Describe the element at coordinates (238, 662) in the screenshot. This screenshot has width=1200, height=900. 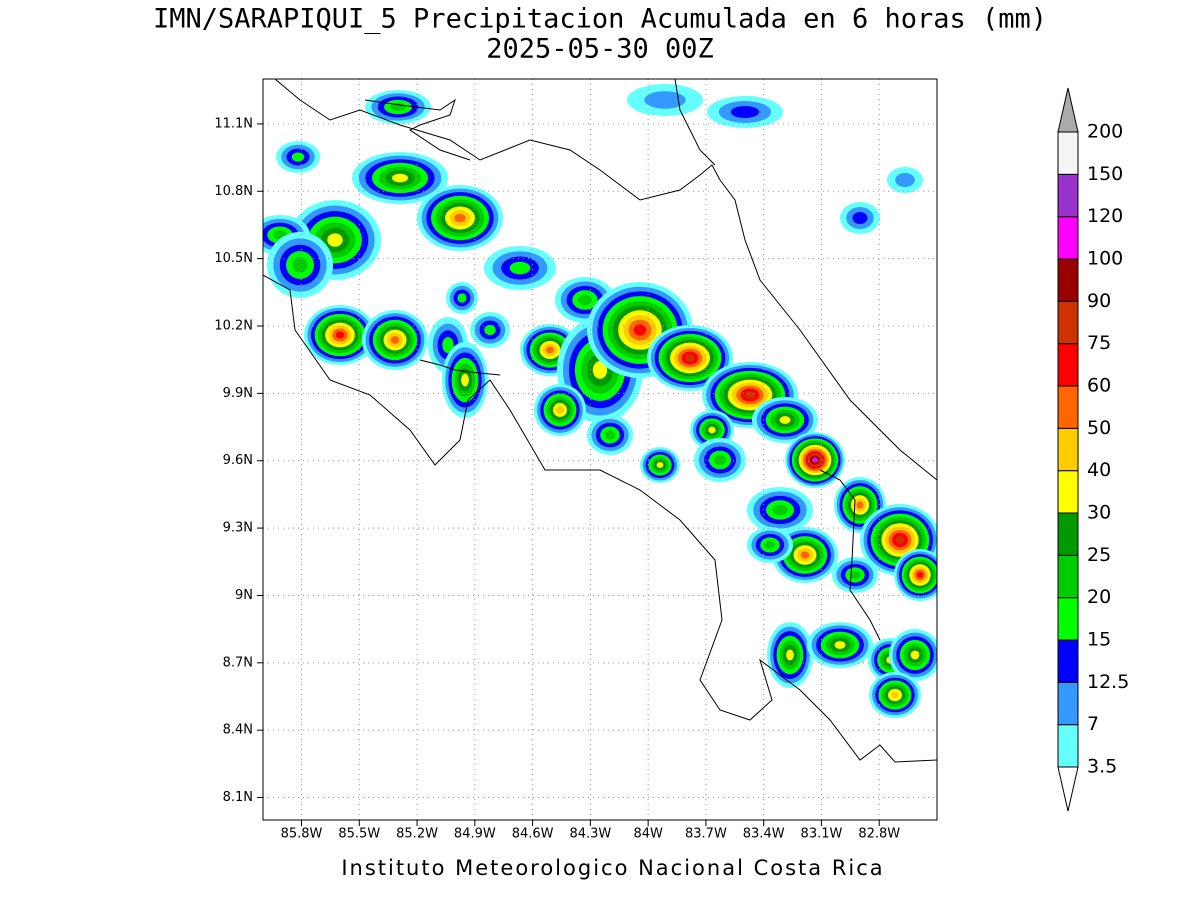
I see `y-tick-label: 8.7N` at that location.